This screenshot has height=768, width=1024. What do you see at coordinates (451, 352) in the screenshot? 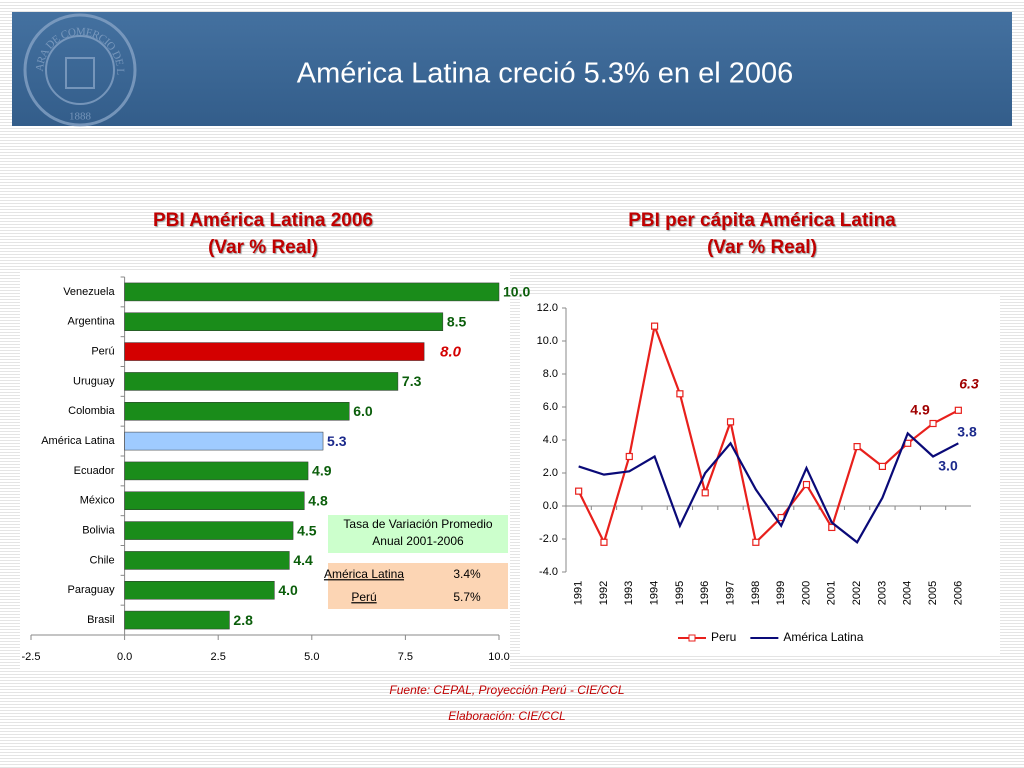
I see `value-label: 8.0` at bounding box center [451, 352].